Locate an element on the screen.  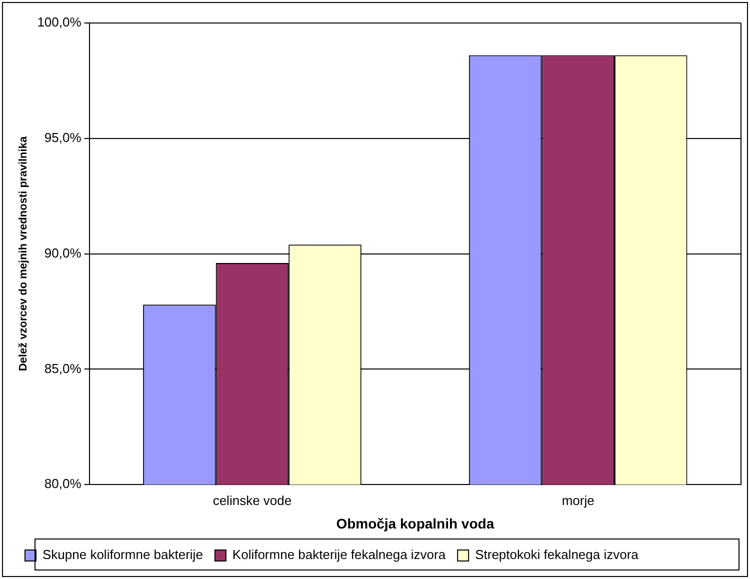
legend-label: Streptokoki fekalnega izvora is located at coordinates (557, 554).